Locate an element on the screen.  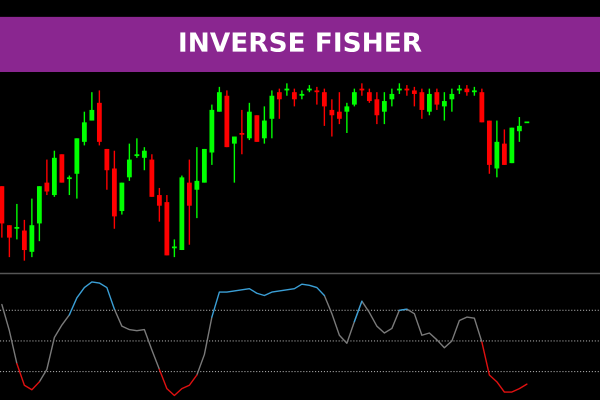
chart-title: INVERSE FISHER is located at coordinates (301, 42).